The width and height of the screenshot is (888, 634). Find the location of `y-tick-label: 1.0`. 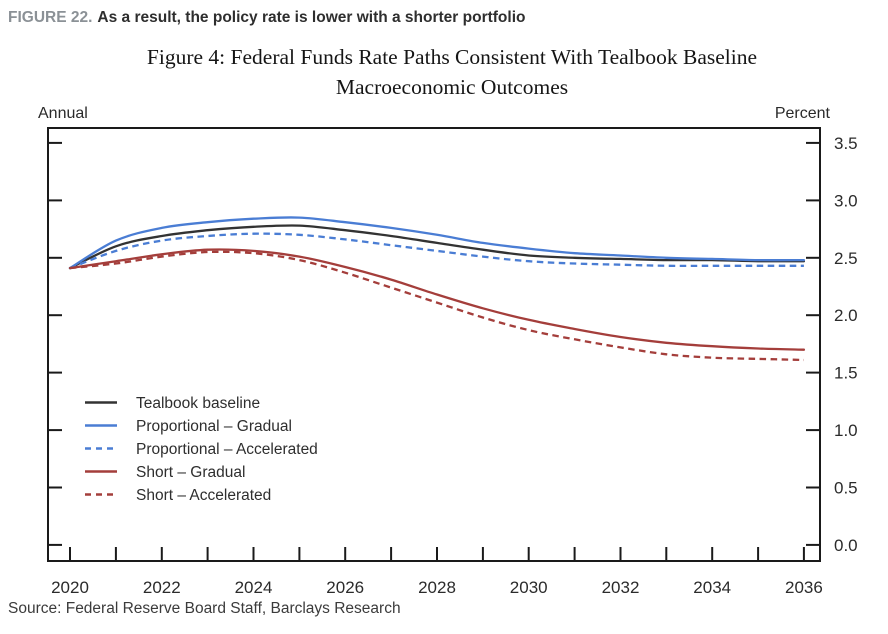

y-tick-label: 1.0 is located at coordinates (846, 430).